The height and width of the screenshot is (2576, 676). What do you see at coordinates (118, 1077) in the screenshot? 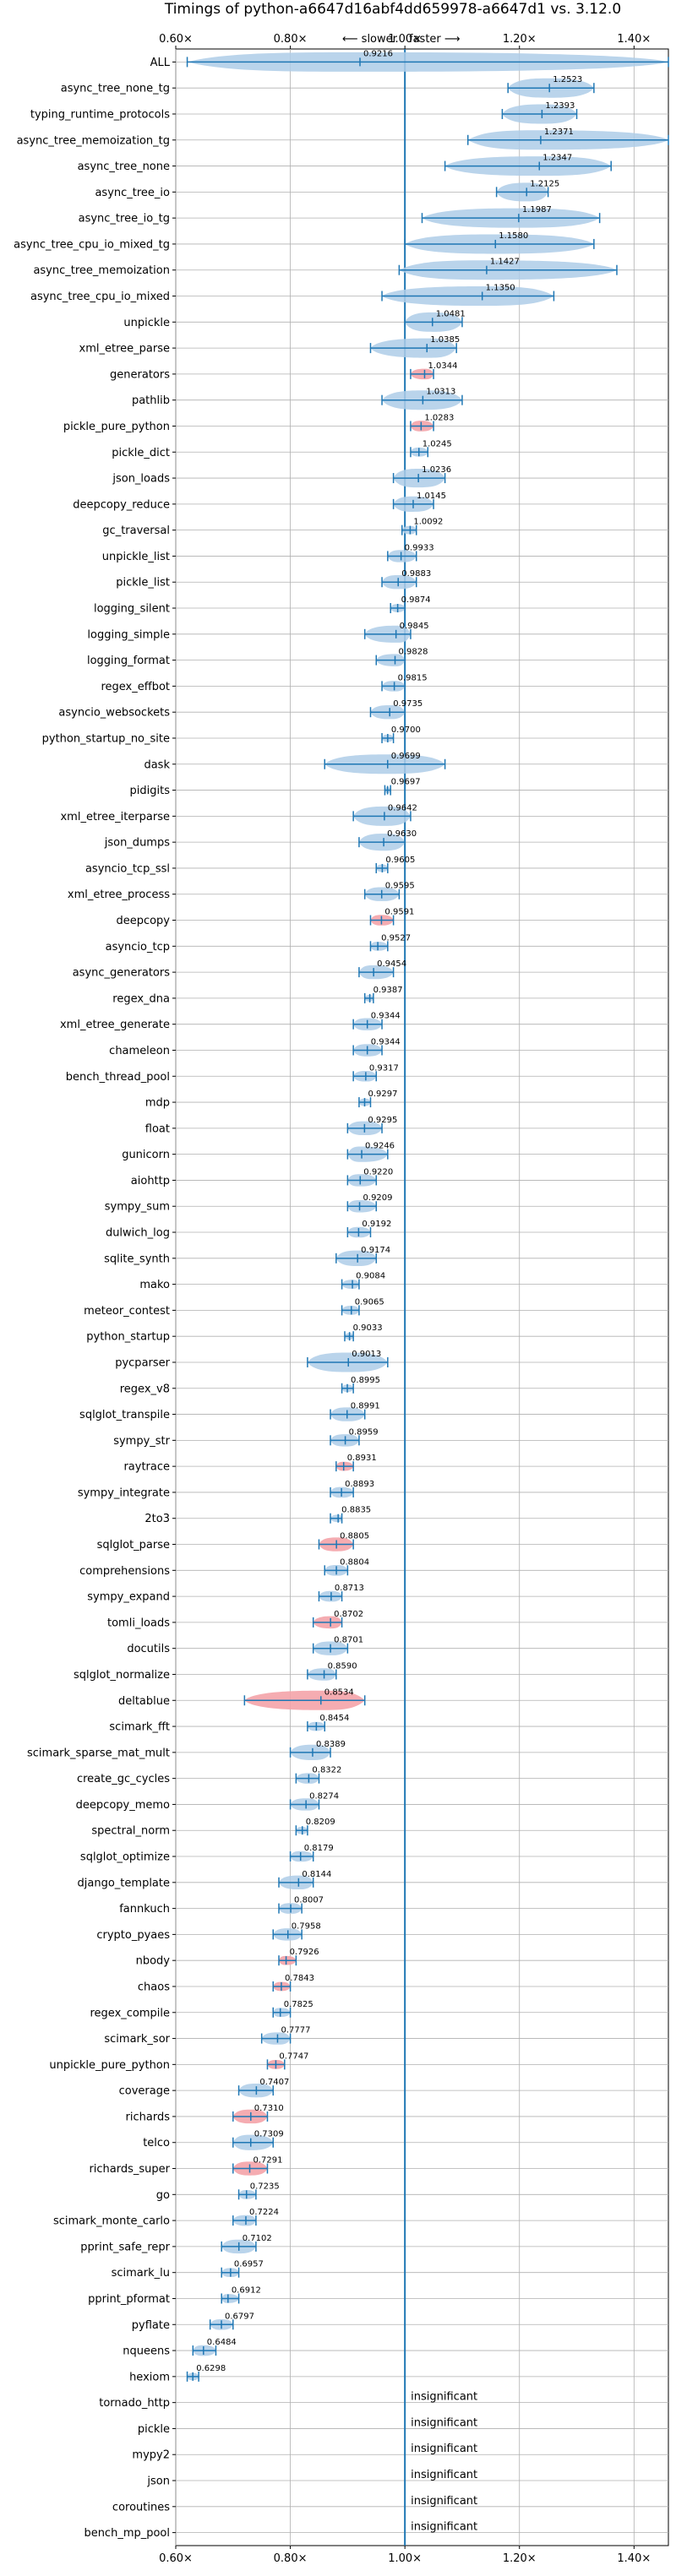
I see `y-tick-label: bench_thread_pool` at bounding box center [118, 1077].